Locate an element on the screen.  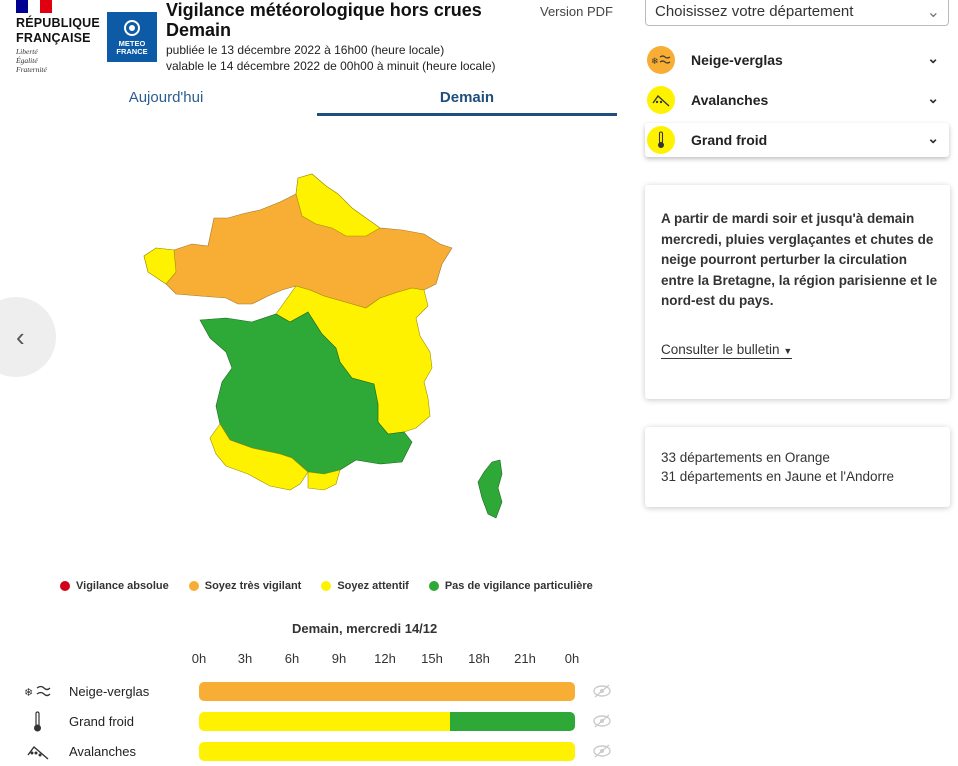
timeline-bar-neige-verglas is located at coordinates (387, 691).